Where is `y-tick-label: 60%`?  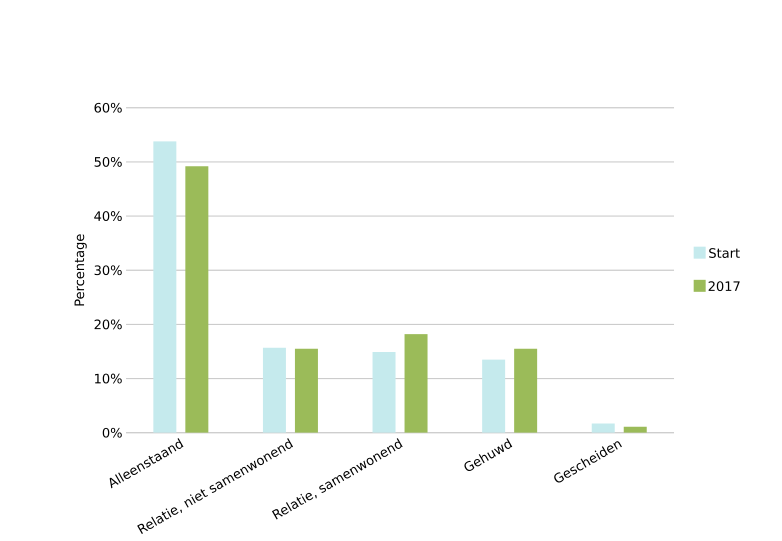 y-tick-label: 60% is located at coordinates (108, 108).